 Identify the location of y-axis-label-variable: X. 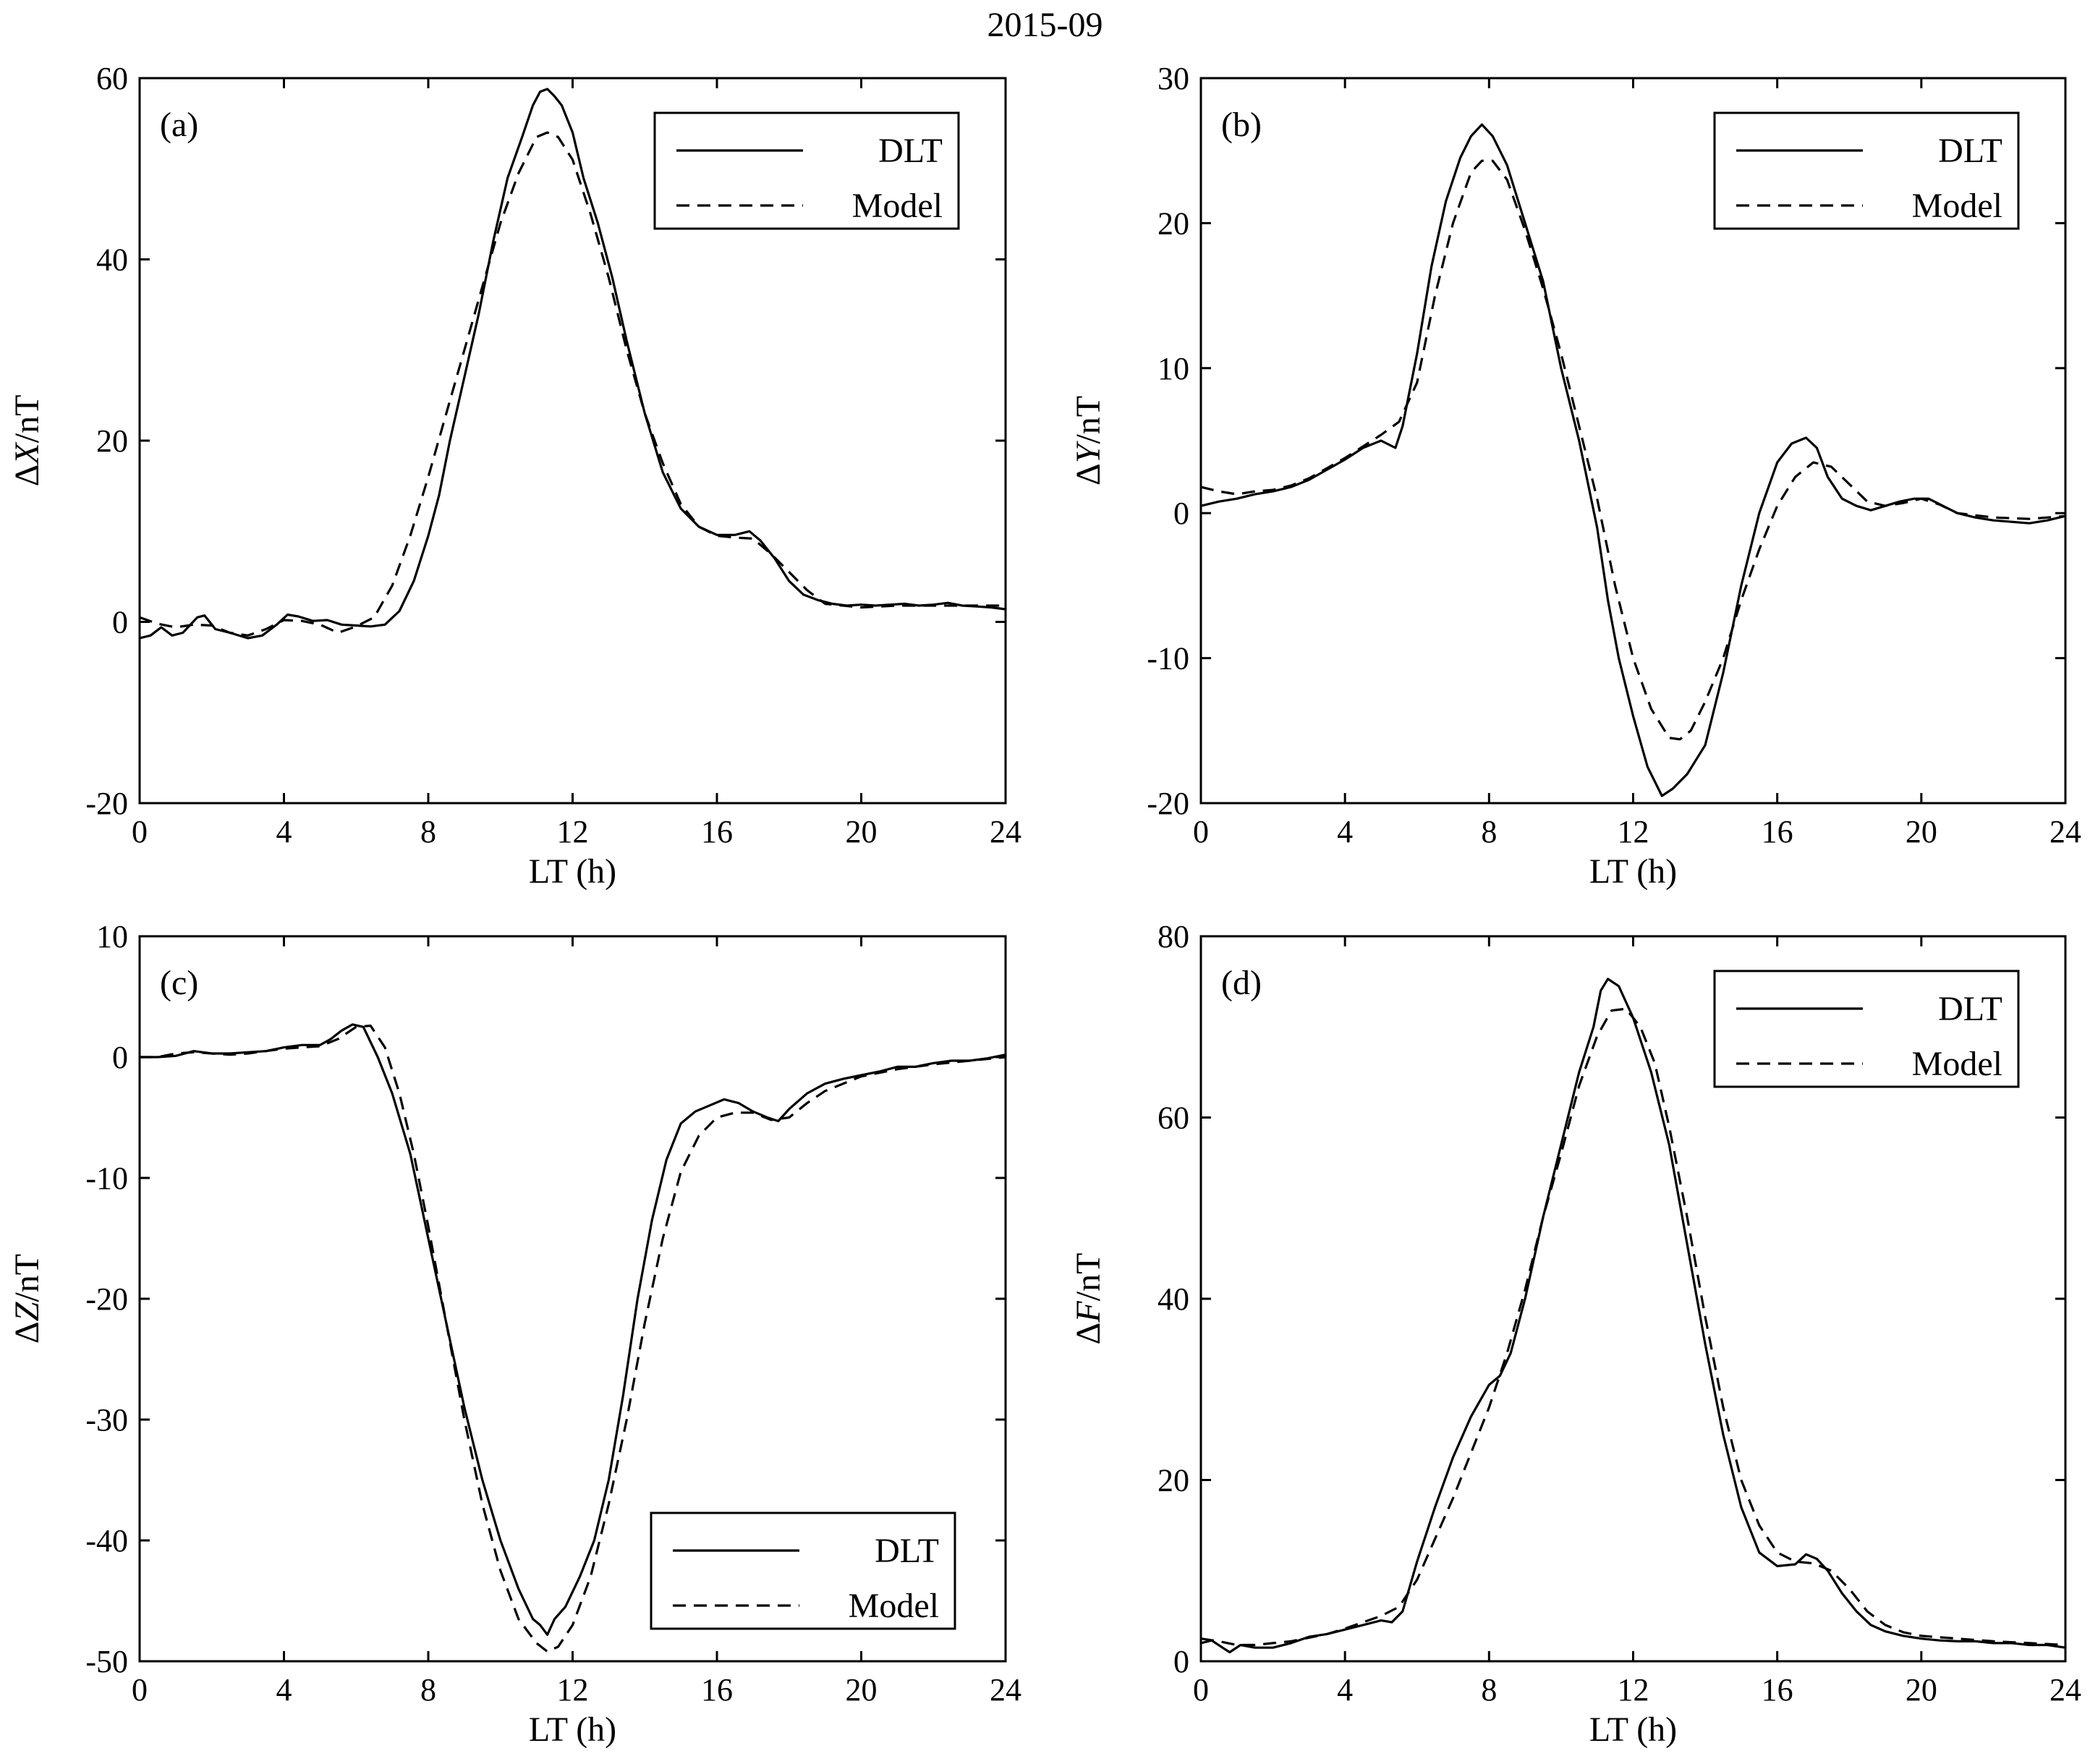
(27, 454).